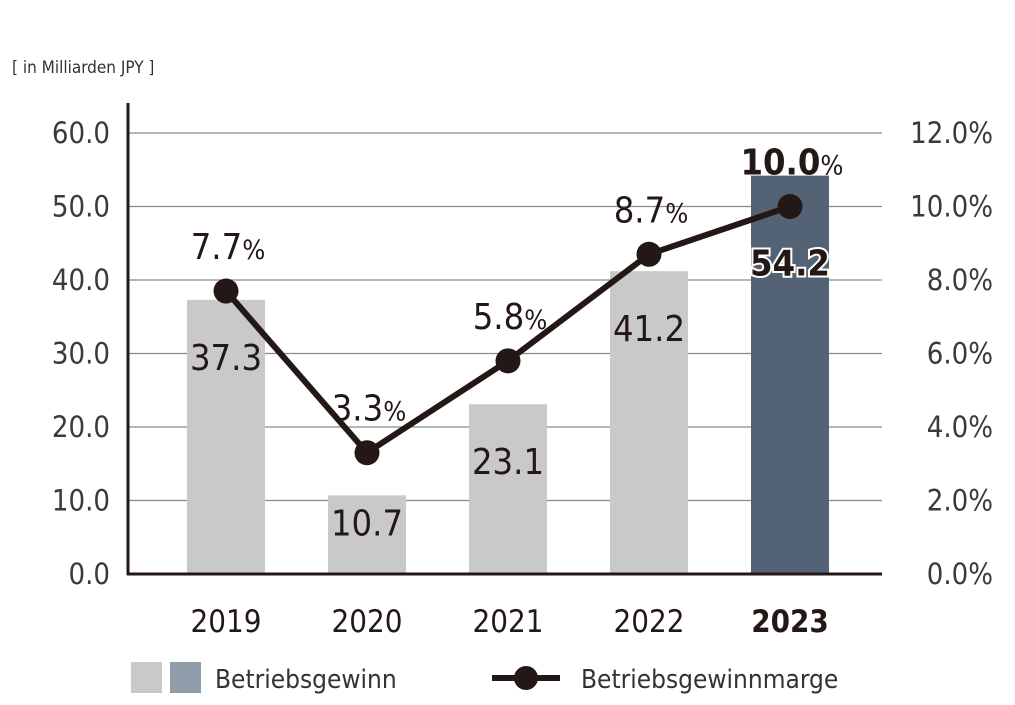  I want to click on line-point-2022, so click(649, 254).